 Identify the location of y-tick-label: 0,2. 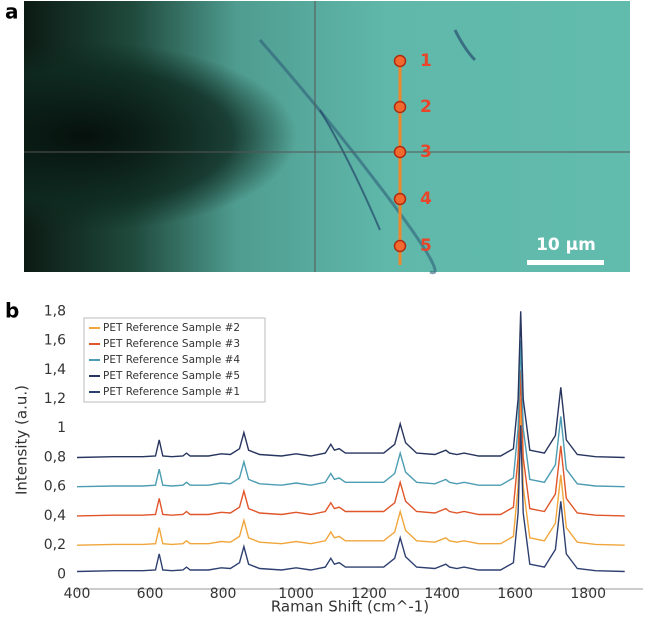
(55, 545).